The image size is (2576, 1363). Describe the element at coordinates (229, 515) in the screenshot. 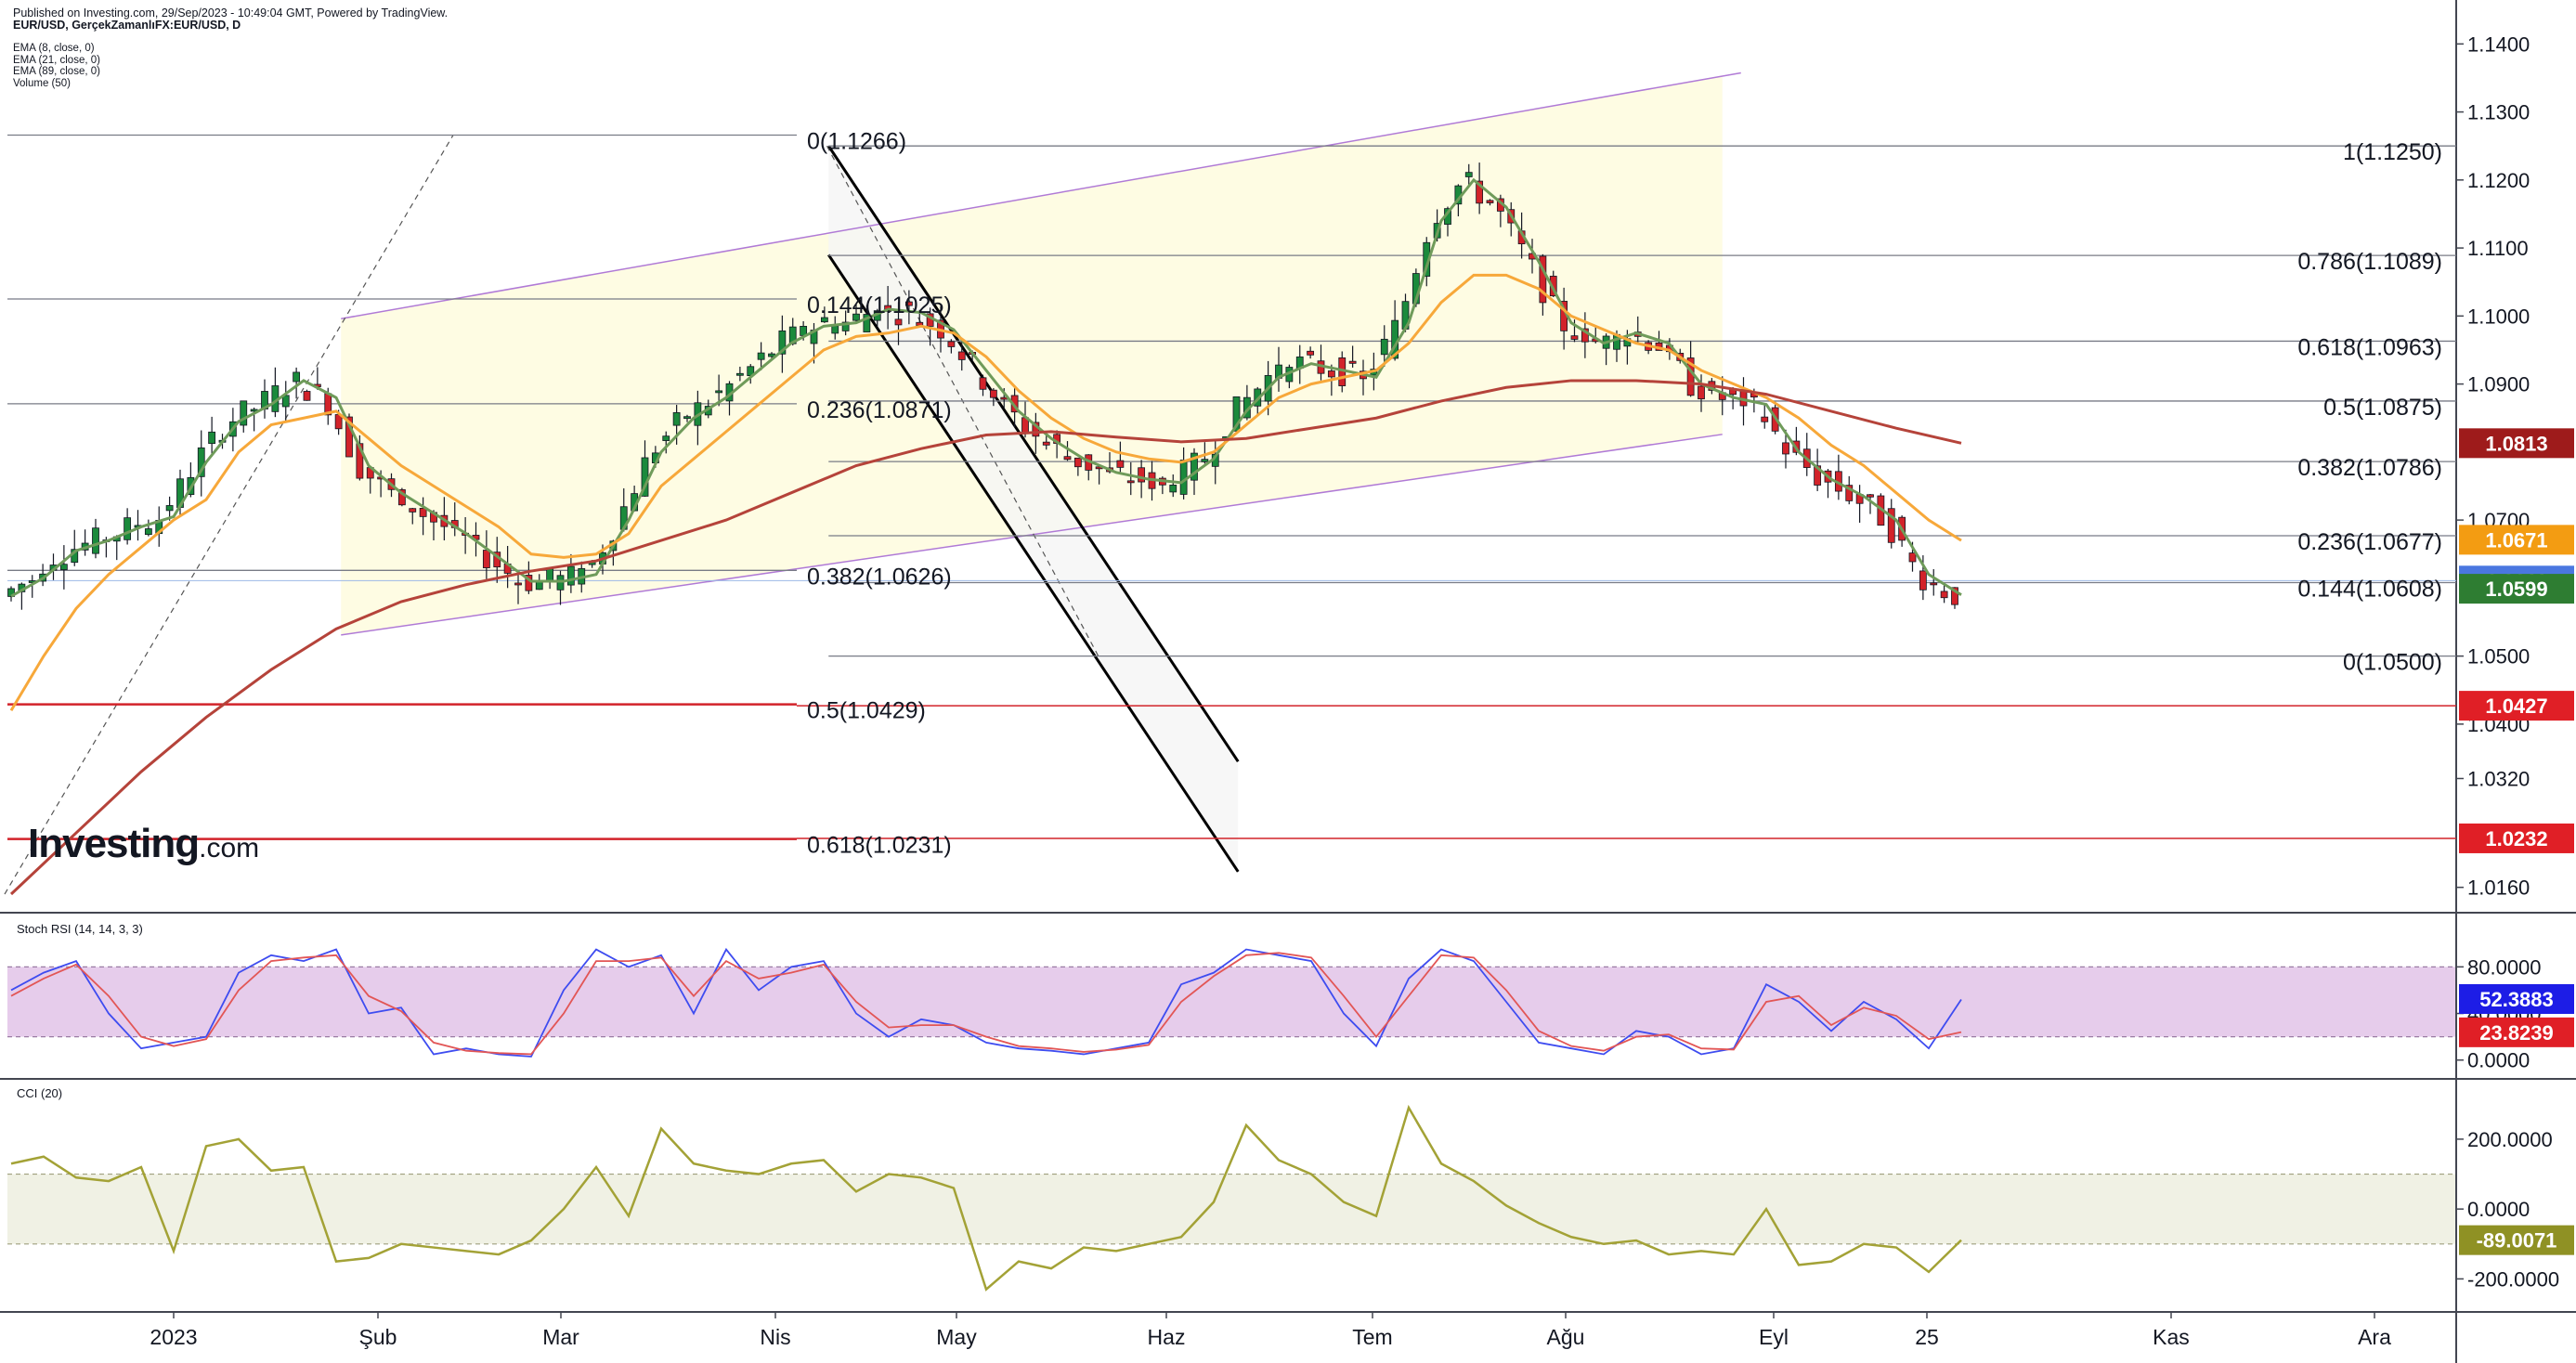

I see `fib-trend-line-left` at that location.